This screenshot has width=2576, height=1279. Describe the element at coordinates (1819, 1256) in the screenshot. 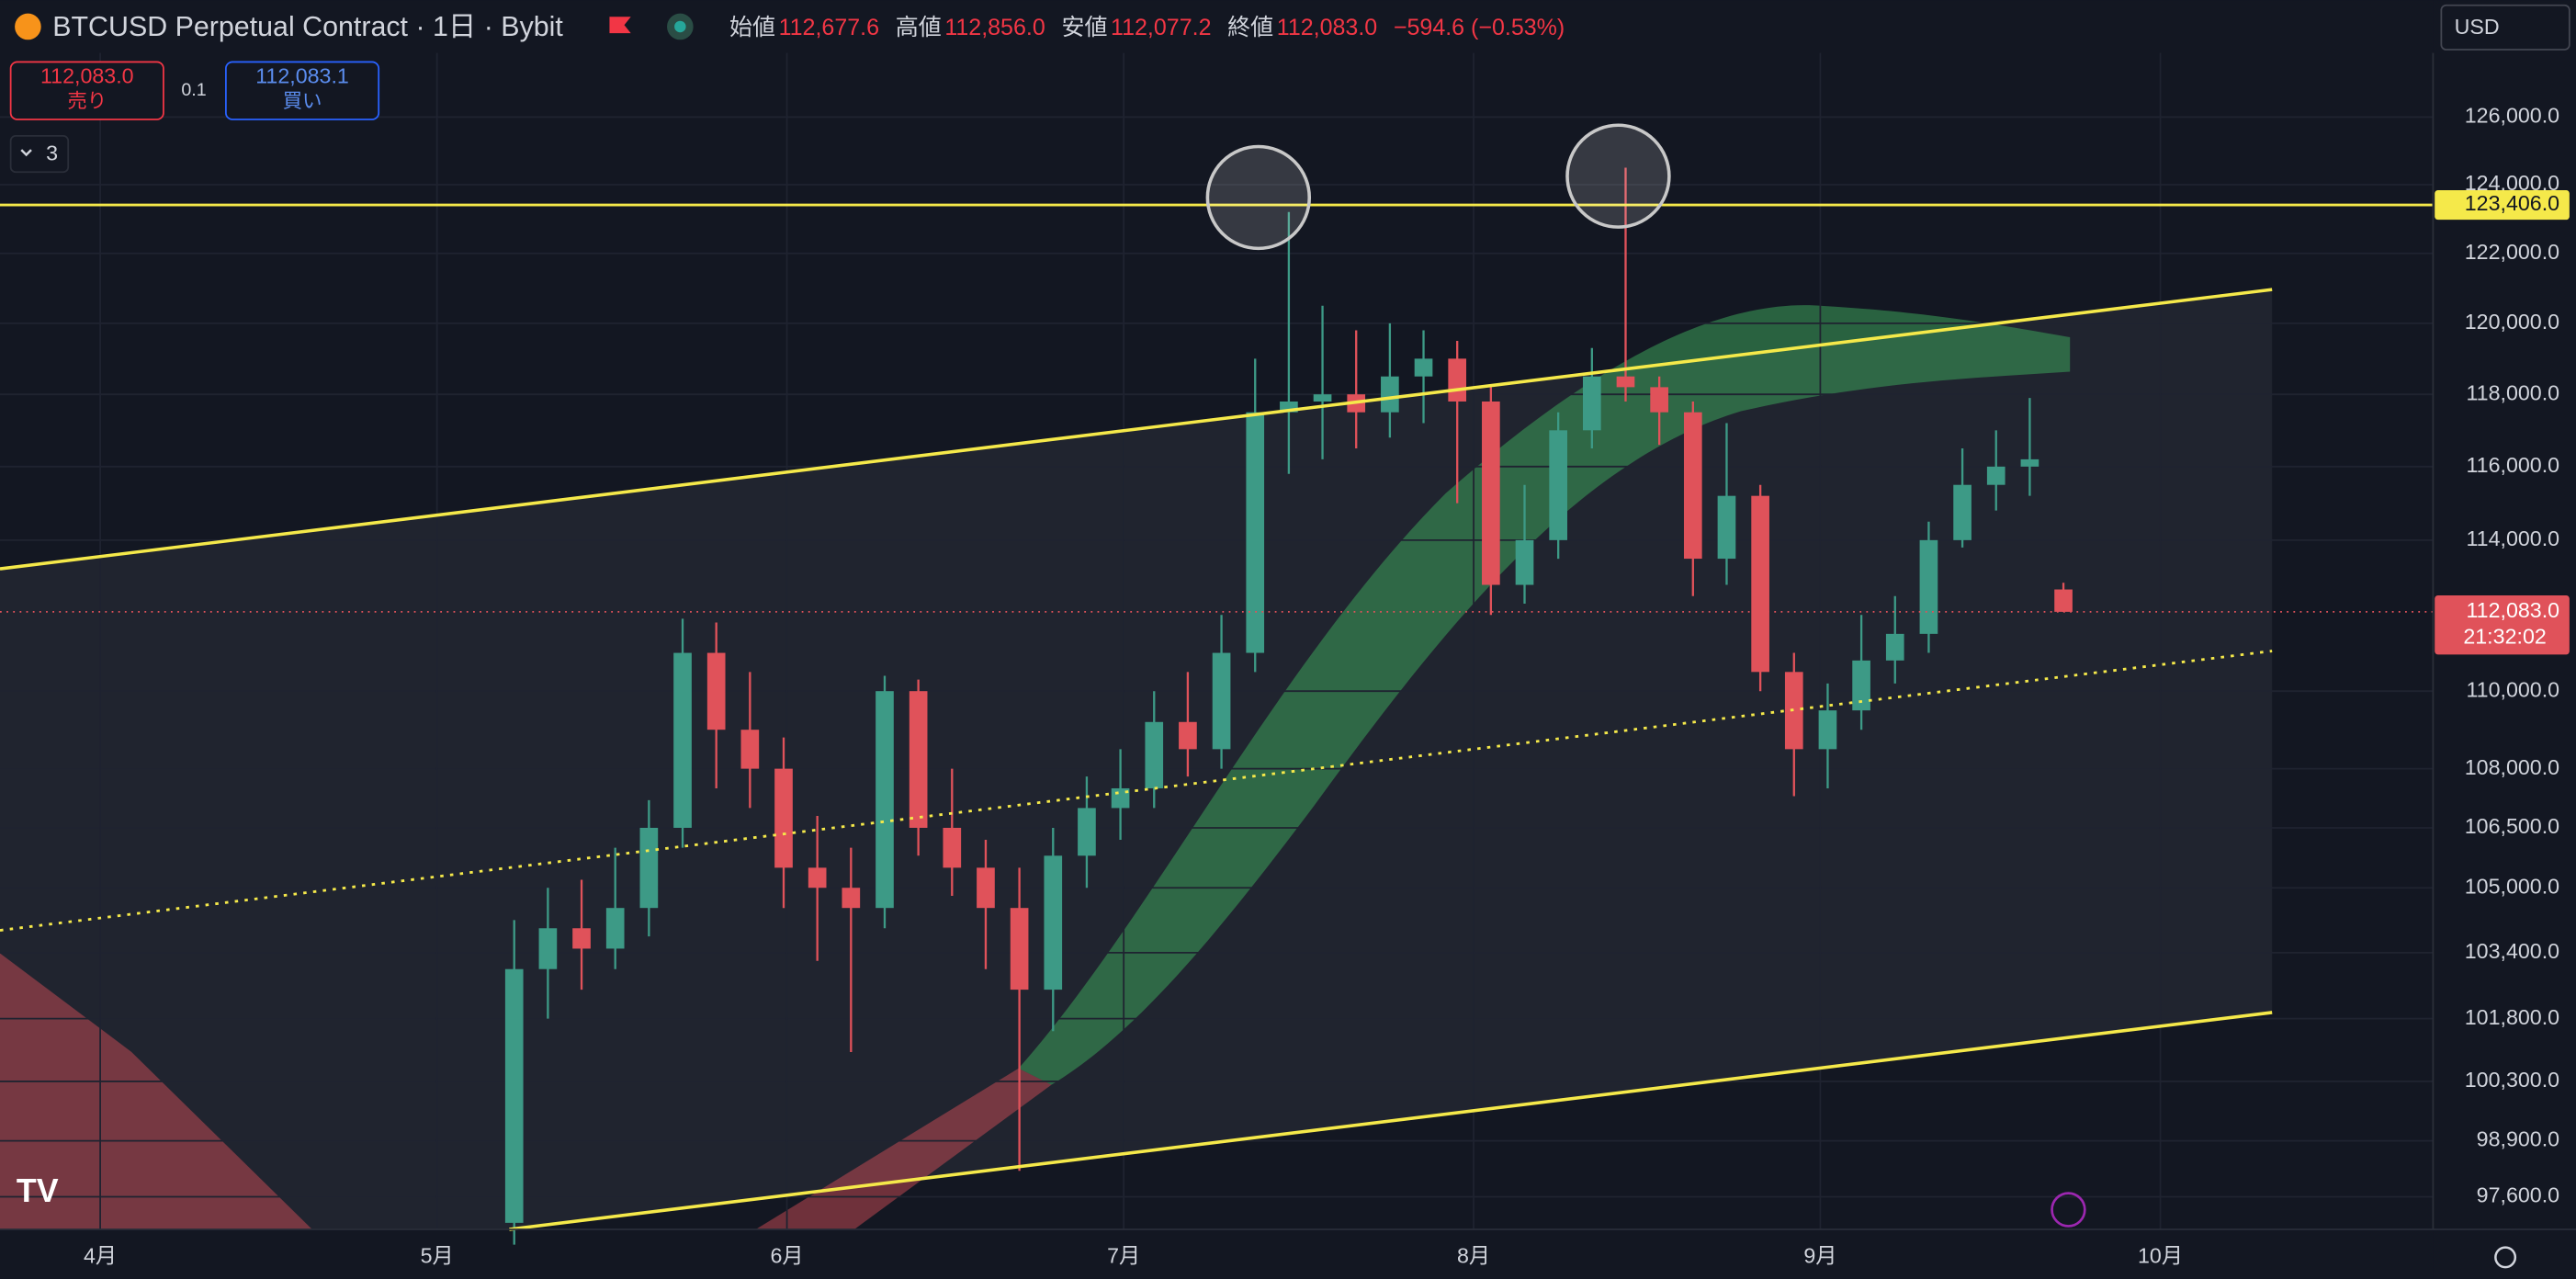

I see `x-tick-label: 9月` at that location.